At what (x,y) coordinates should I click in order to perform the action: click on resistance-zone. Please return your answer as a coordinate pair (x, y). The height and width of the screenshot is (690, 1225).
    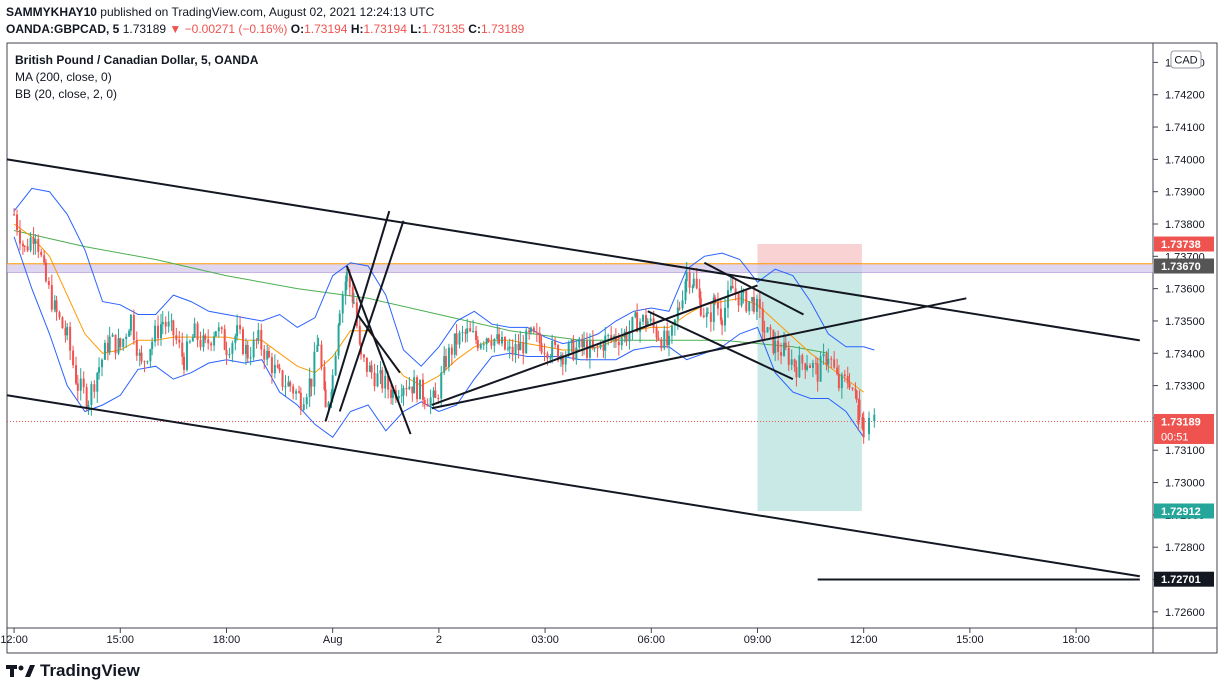
    Looking at the image, I should click on (580, 268).